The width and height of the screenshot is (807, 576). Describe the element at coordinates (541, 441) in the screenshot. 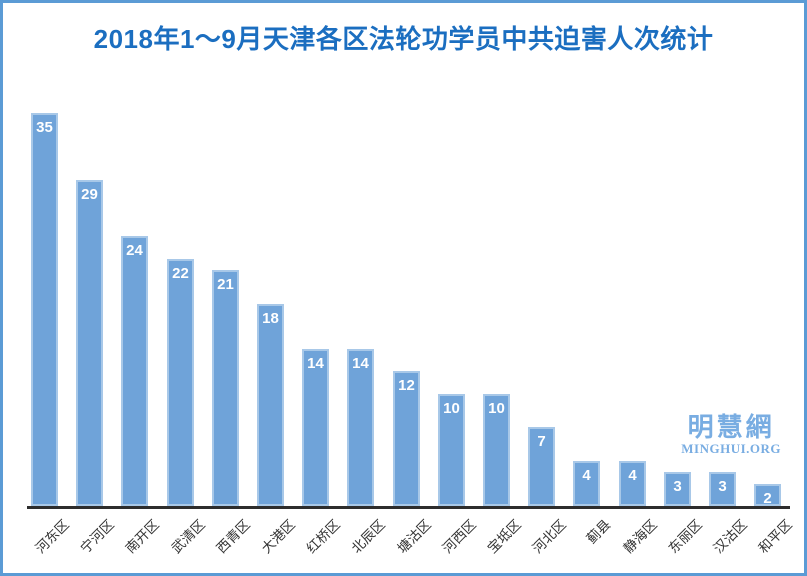

I see `bar-value-label: 7` at that location.